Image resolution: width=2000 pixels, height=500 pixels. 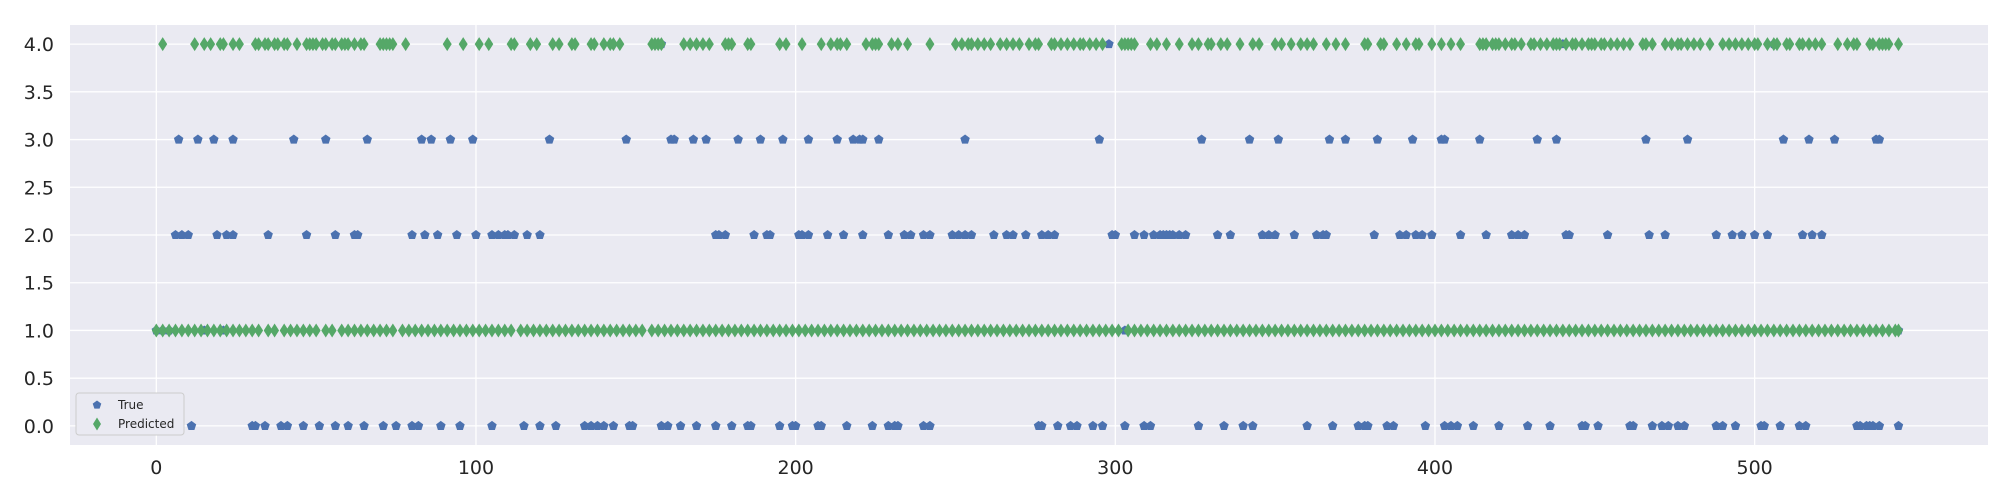 I want to click on y-tick-label: 3.5, so click(x=39, y=93).